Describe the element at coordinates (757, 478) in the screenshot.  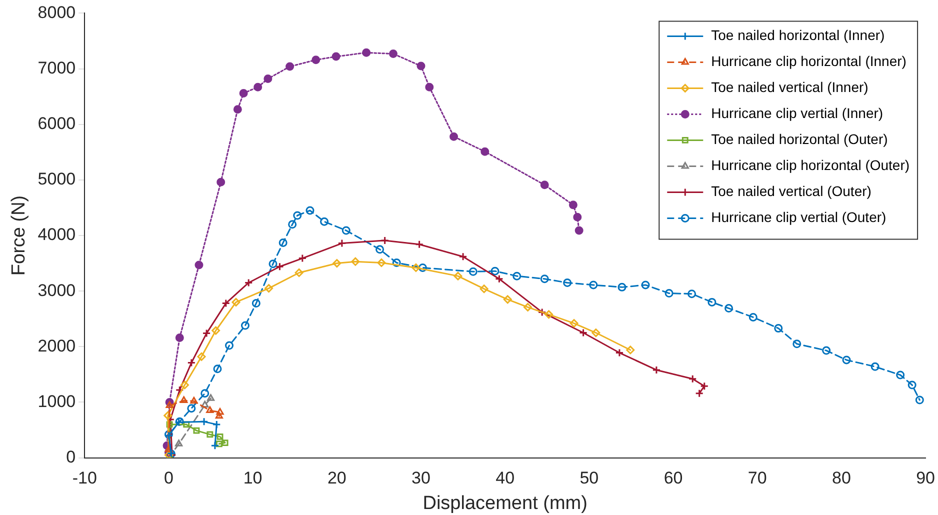
I see `x-tick-label: 70` at that location.